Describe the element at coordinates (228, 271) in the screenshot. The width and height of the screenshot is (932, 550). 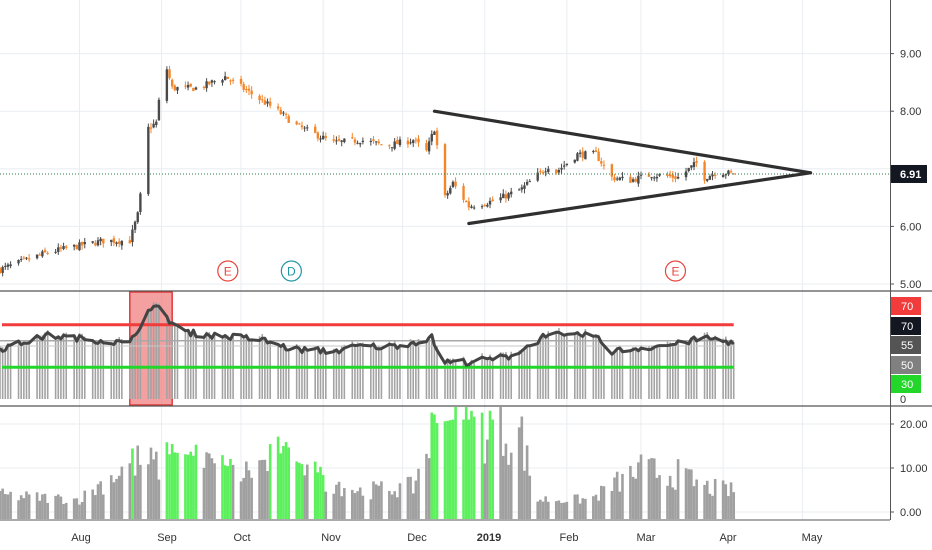
I see `earnings-marker` at that location.